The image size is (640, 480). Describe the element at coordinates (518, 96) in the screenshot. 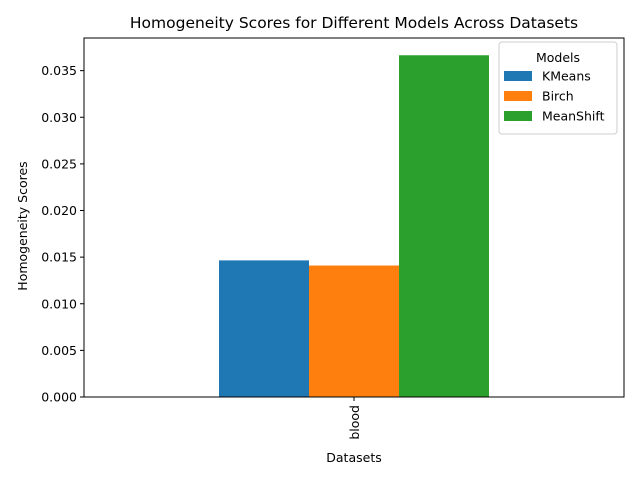

I see `legend-swatch-birch` at that location.